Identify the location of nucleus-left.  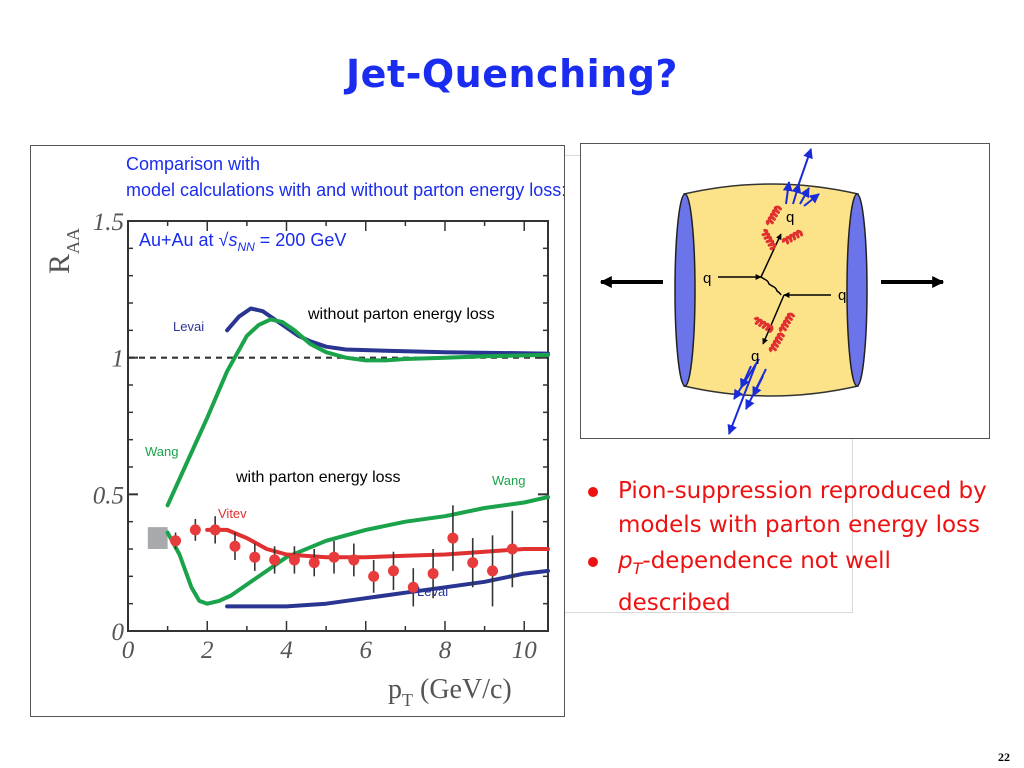
(685, 290).